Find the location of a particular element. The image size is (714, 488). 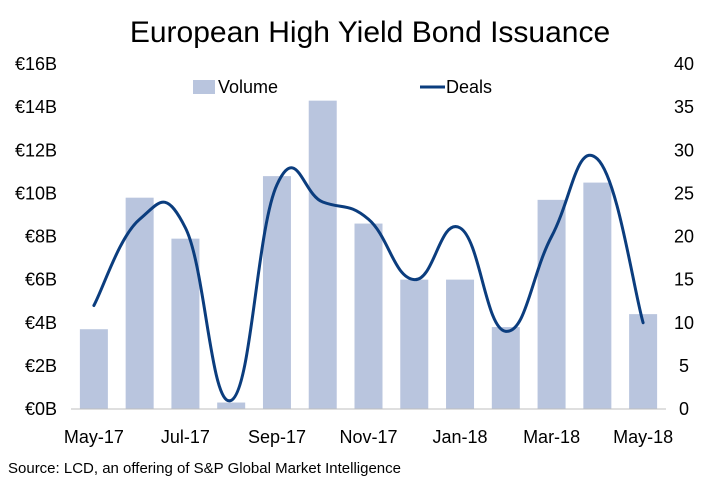

legend: Volume Deals is located at coordinates (342, 87).